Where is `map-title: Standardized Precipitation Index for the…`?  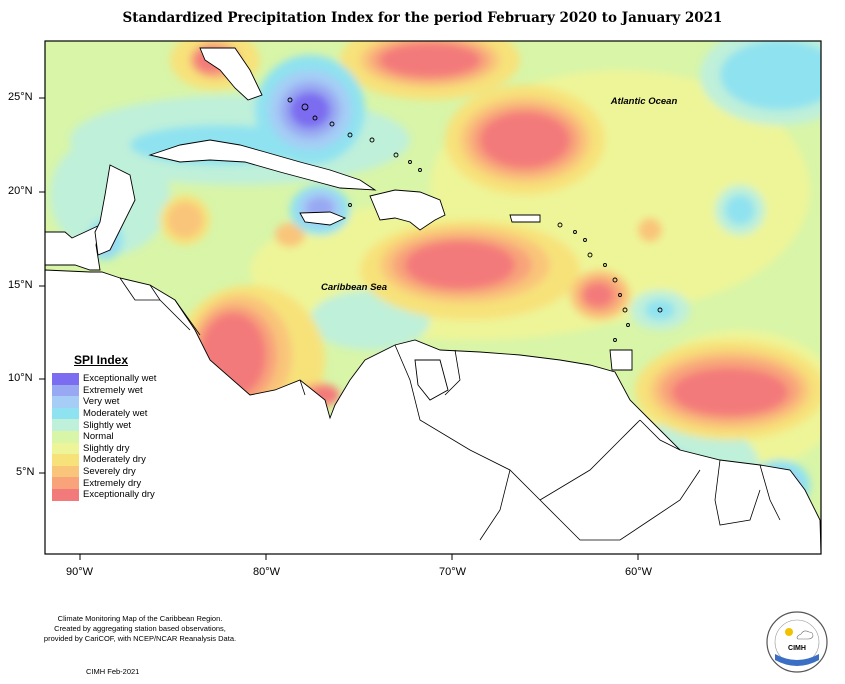
map-title: Standardized Precipitation Index for the… is located at coordinates (422, 18).